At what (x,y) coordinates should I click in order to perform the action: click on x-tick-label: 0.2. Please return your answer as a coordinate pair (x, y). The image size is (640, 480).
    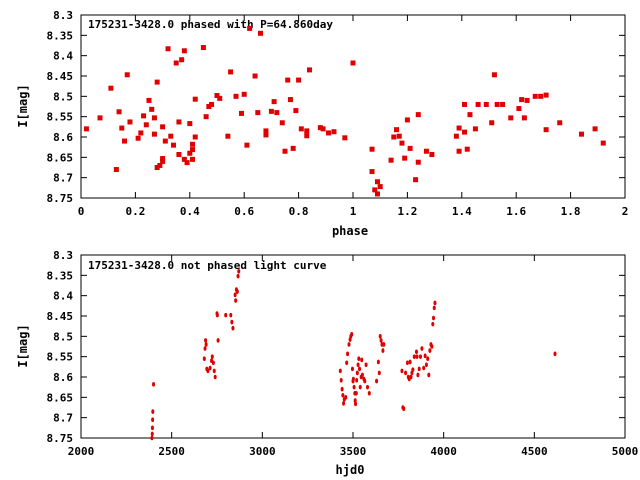
    Looking at the image, I should click on (135, 211).